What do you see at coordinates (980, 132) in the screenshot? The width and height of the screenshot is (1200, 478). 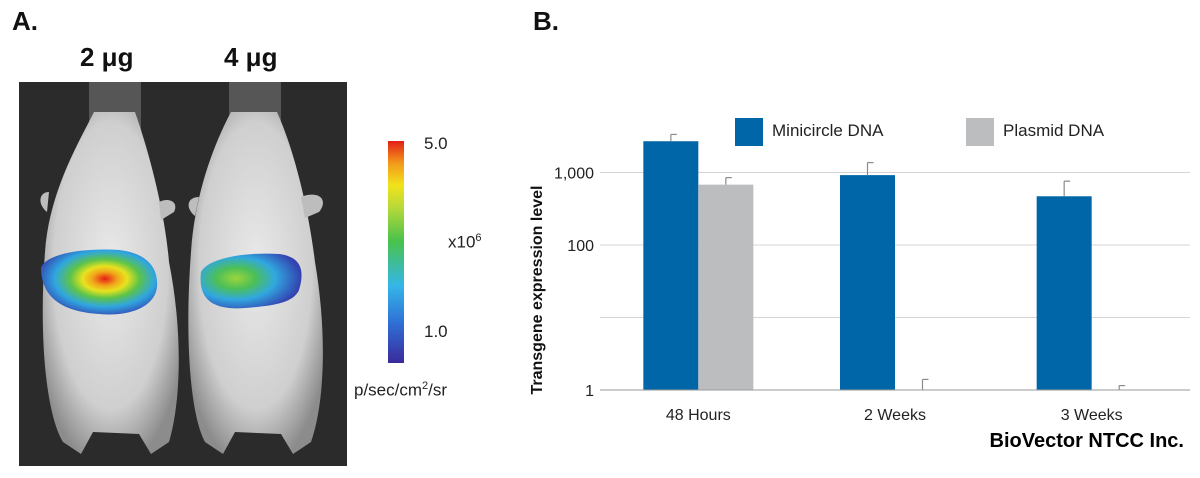 I see `legend-swatch-plasmid` at bounding box center [980, 132].